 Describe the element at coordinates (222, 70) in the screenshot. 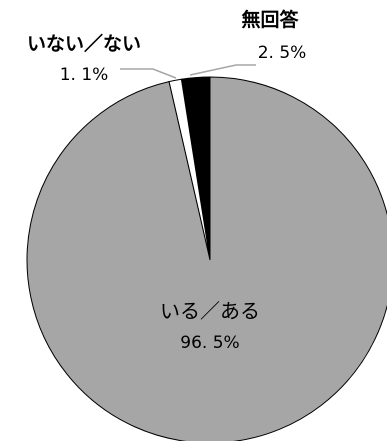

I see `leader-line-no-answer` at that location.